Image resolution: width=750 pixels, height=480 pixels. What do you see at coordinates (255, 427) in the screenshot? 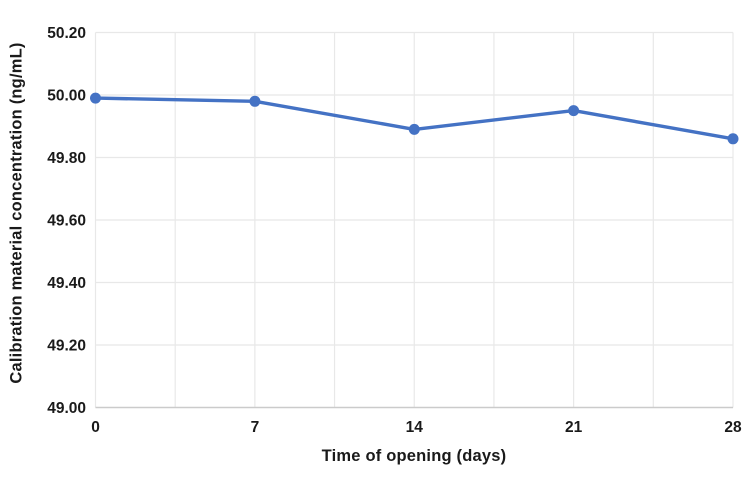
I see `x-tick-label: 7` at bounding box center [255, 427].